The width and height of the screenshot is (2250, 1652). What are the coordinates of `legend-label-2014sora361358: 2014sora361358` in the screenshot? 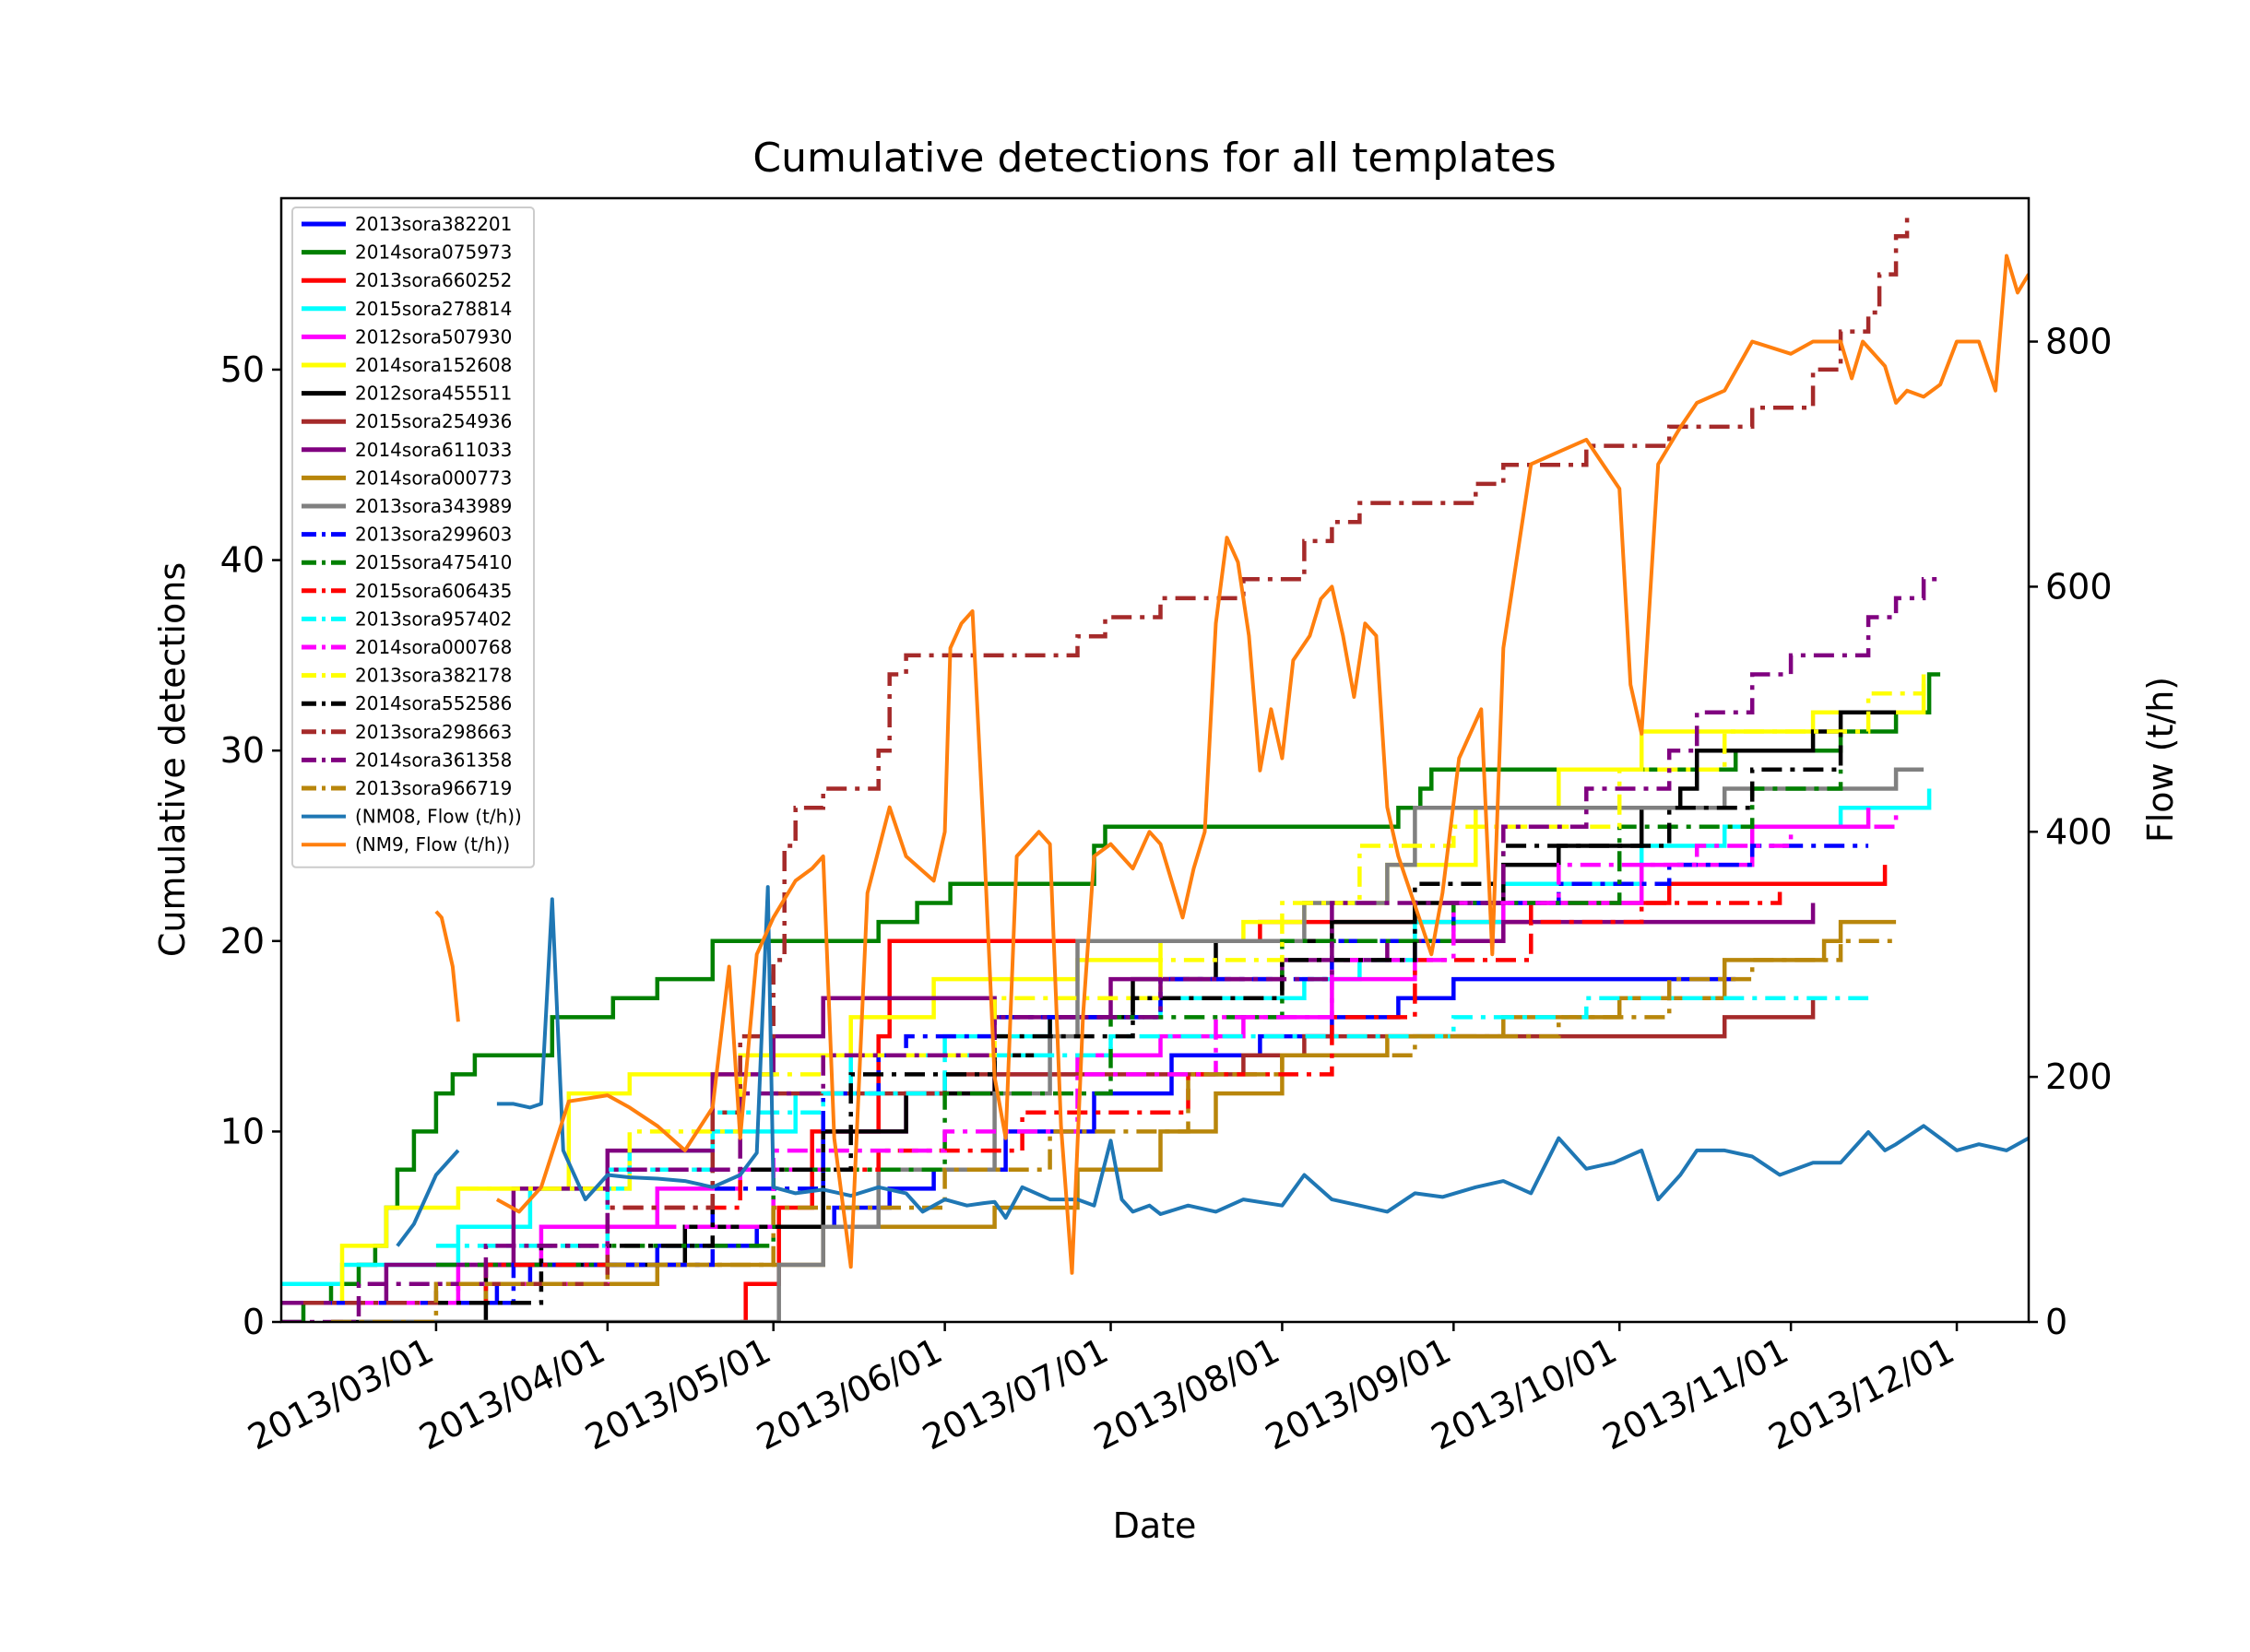 It's located at (433, 760).